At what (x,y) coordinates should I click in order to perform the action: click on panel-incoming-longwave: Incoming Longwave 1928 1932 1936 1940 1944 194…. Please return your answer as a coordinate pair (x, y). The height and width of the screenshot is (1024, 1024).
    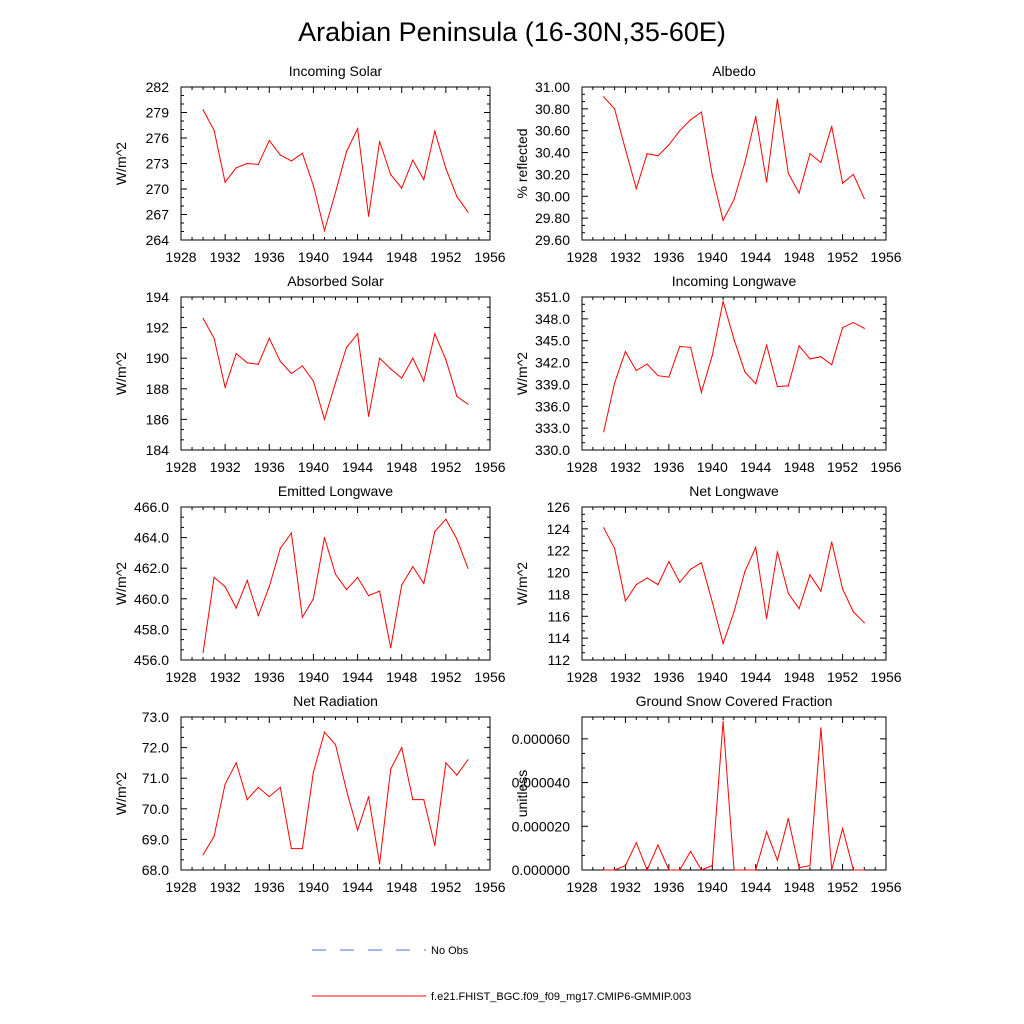
    Looking at the image, I should click on (708, 374).